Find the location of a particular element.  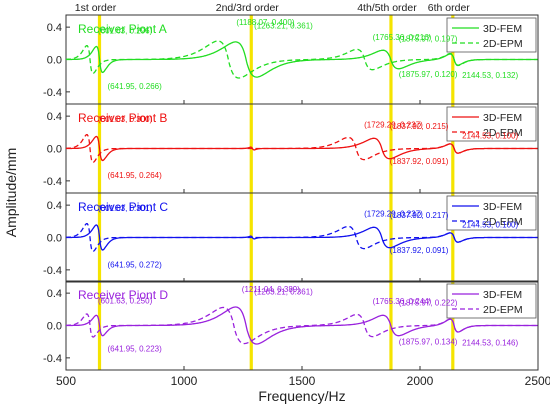

annotation-2-3: 2144.53, 0.100) is located at coordinates (490, 135).